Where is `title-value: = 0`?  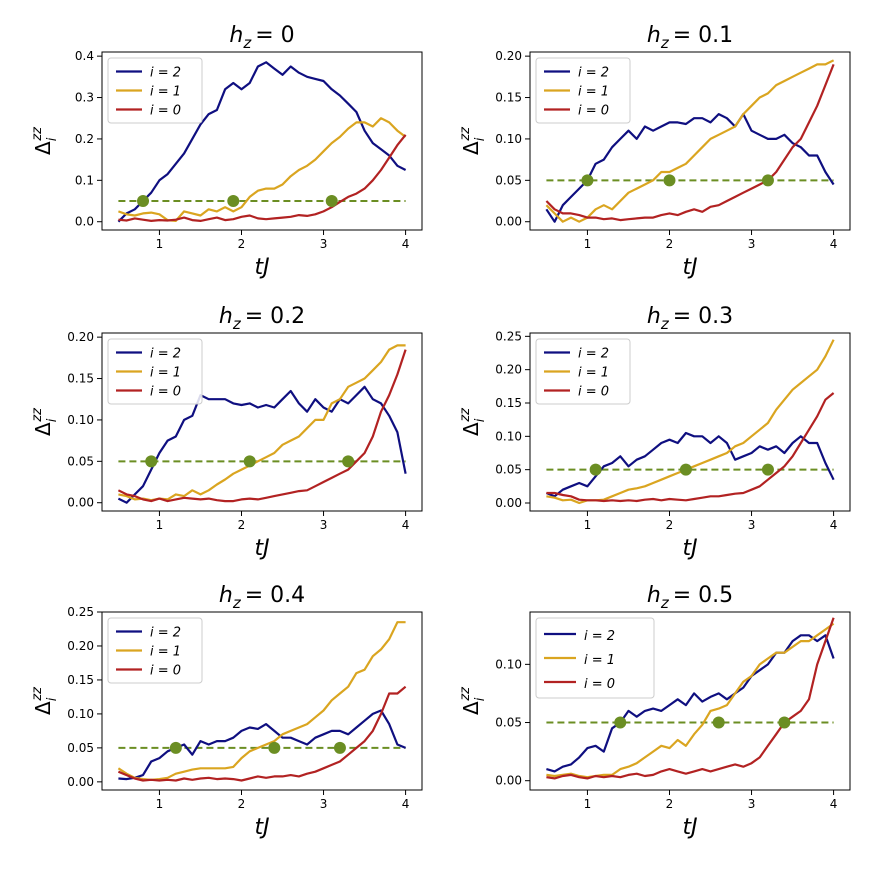 title-value: = 0 is located at coordinates (274, 35).